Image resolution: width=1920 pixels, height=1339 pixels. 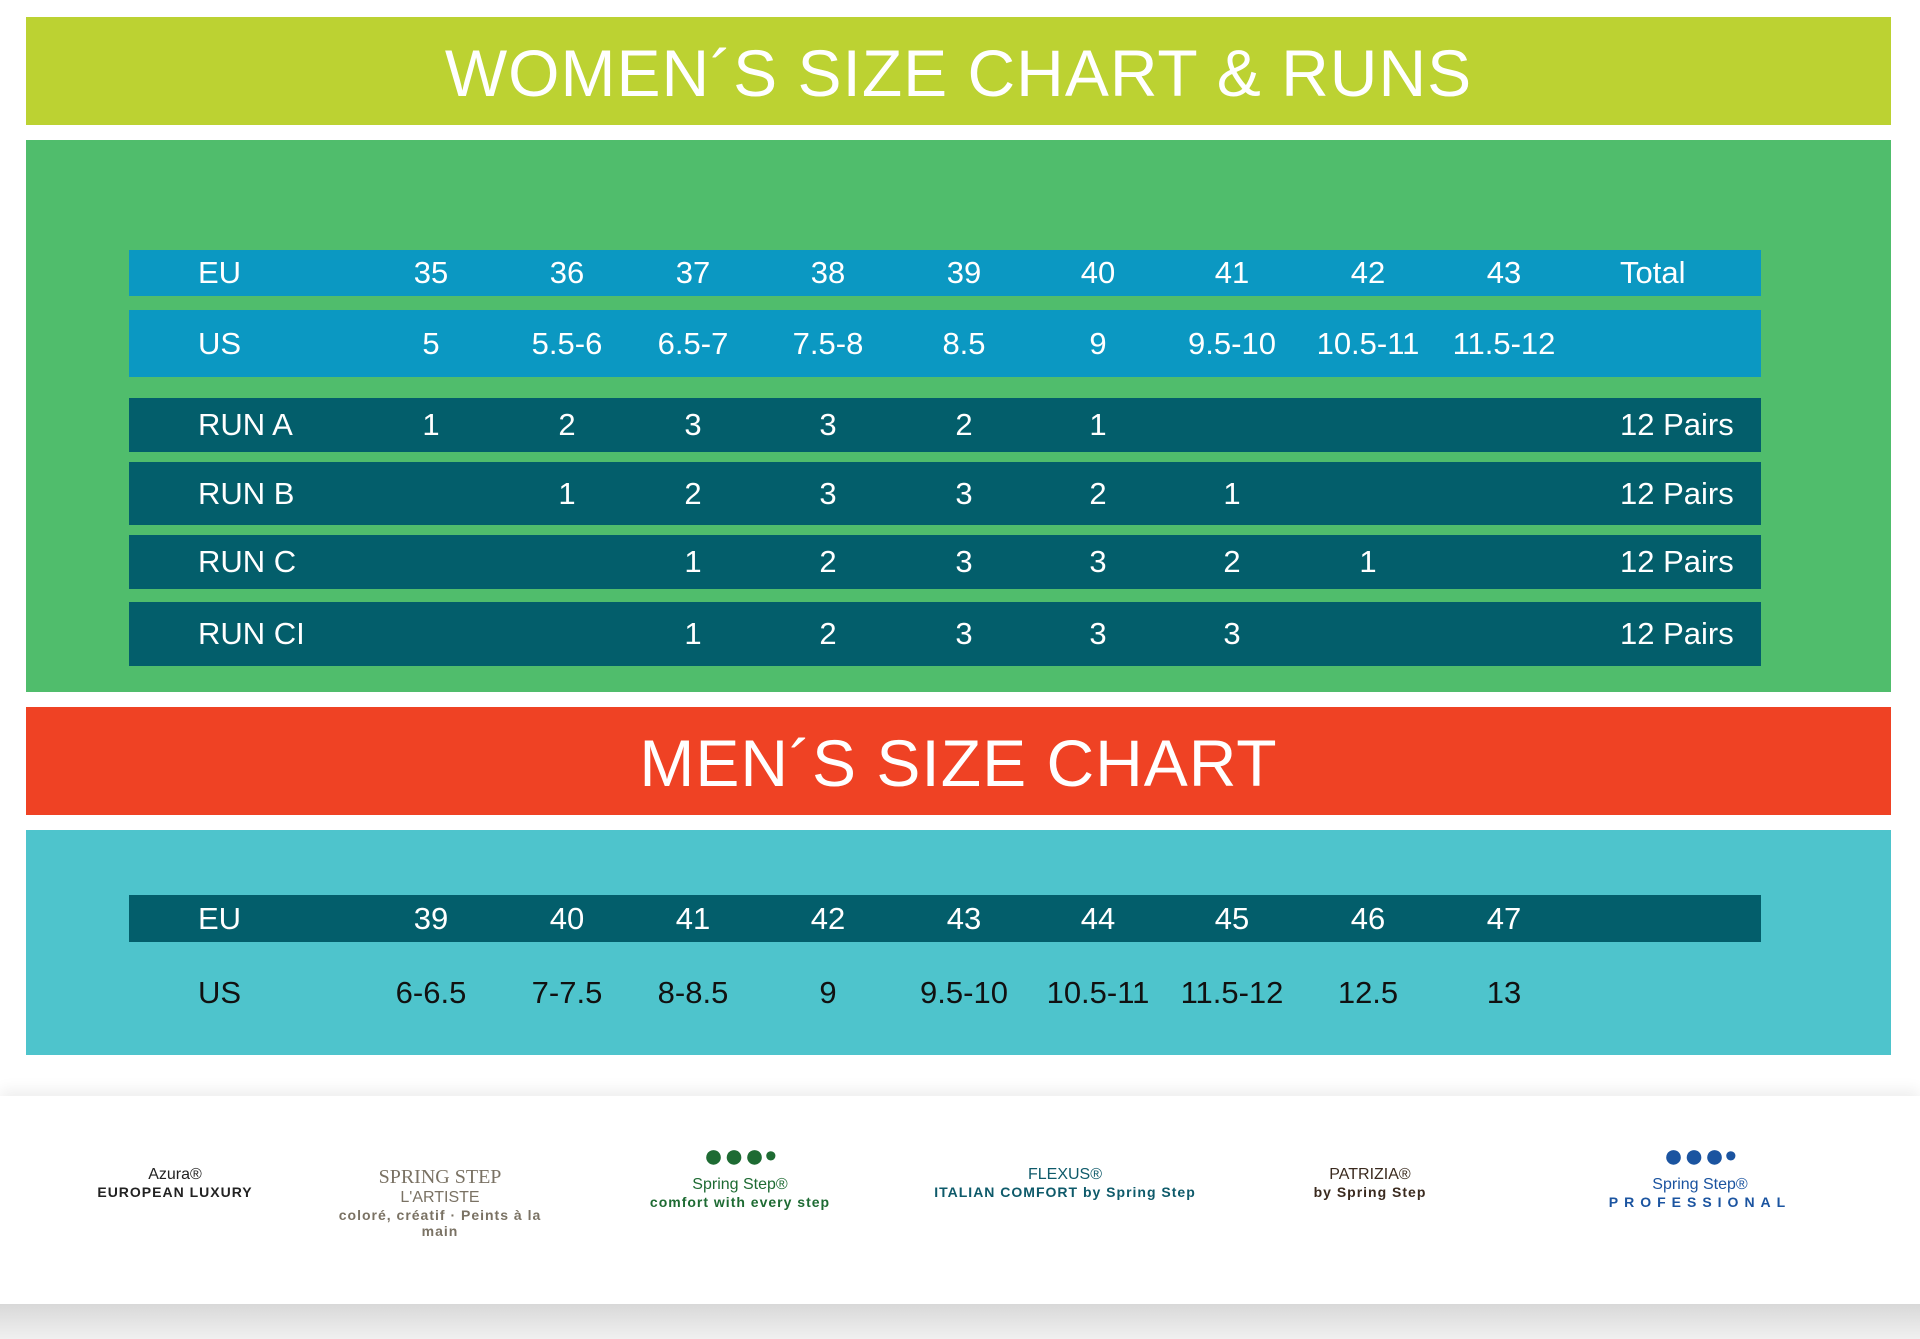 I want to click on women-size-chart-title: WOMEN´S SIZE CHART & RUNS, so click(x=958, y=71).